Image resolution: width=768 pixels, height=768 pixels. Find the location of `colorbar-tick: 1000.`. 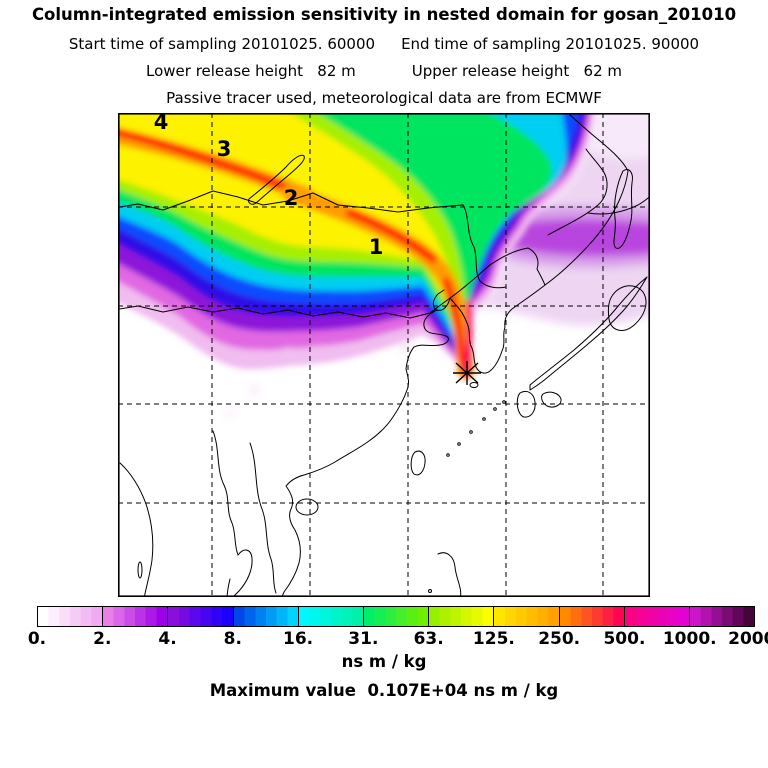

colorbar-tick: 1000. is located at coordinates (689, 639).